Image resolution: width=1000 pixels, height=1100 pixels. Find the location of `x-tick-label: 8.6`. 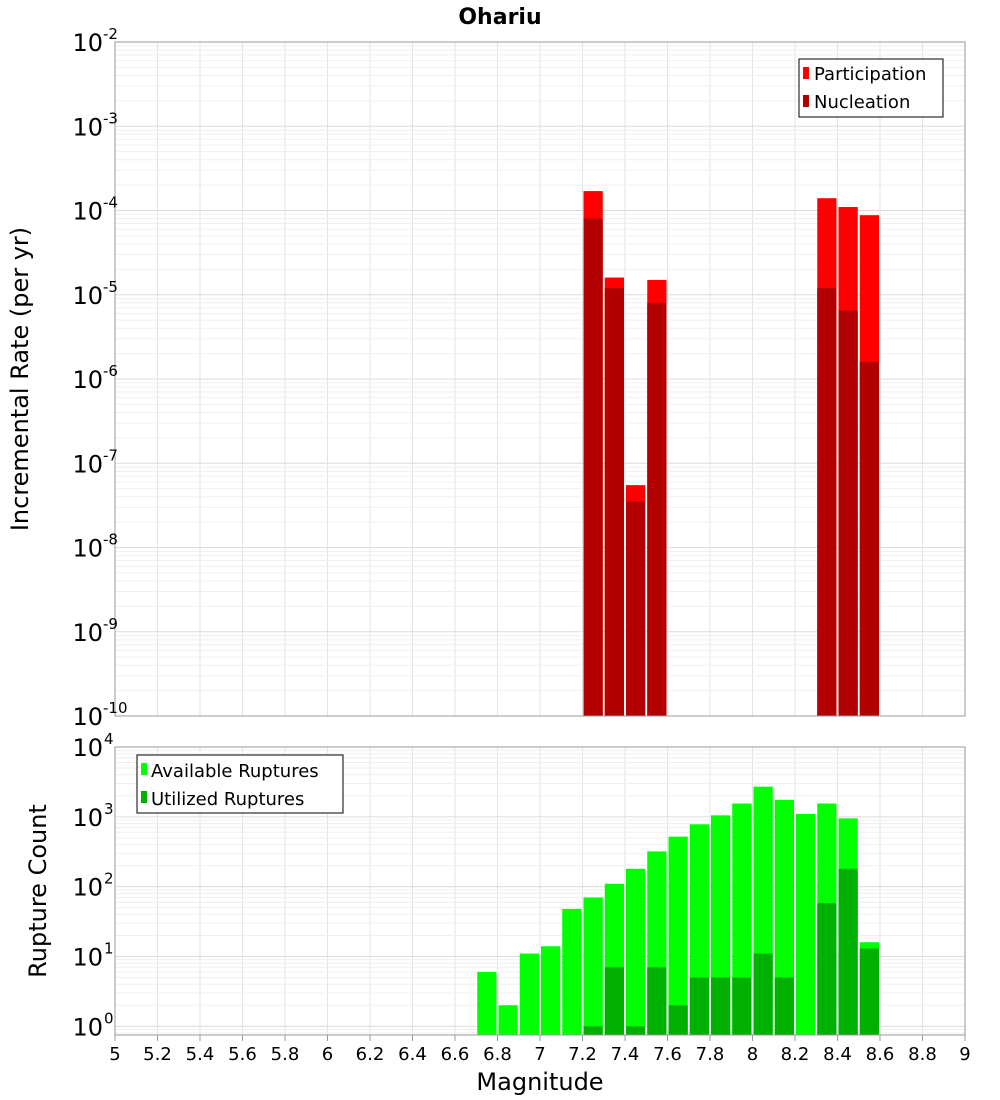

x-tick-label: 8.6 is located at coordinates (880, 1054).